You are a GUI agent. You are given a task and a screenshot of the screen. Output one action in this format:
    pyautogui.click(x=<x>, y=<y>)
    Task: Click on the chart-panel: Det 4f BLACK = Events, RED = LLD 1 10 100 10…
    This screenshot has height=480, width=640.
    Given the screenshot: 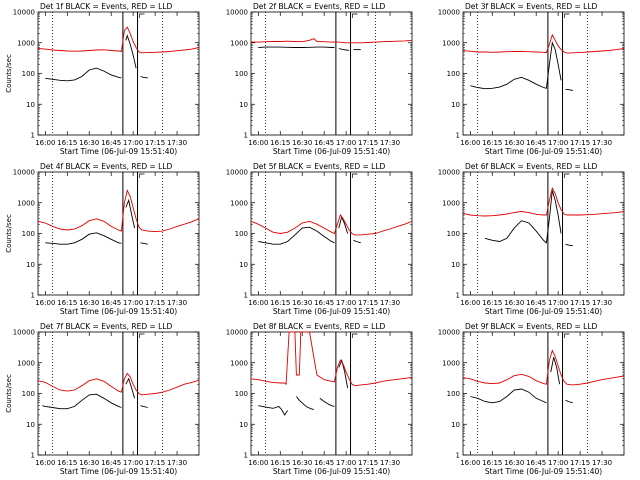 What is the action you would take?
    pyautogui.click(x=102, y=239)
    